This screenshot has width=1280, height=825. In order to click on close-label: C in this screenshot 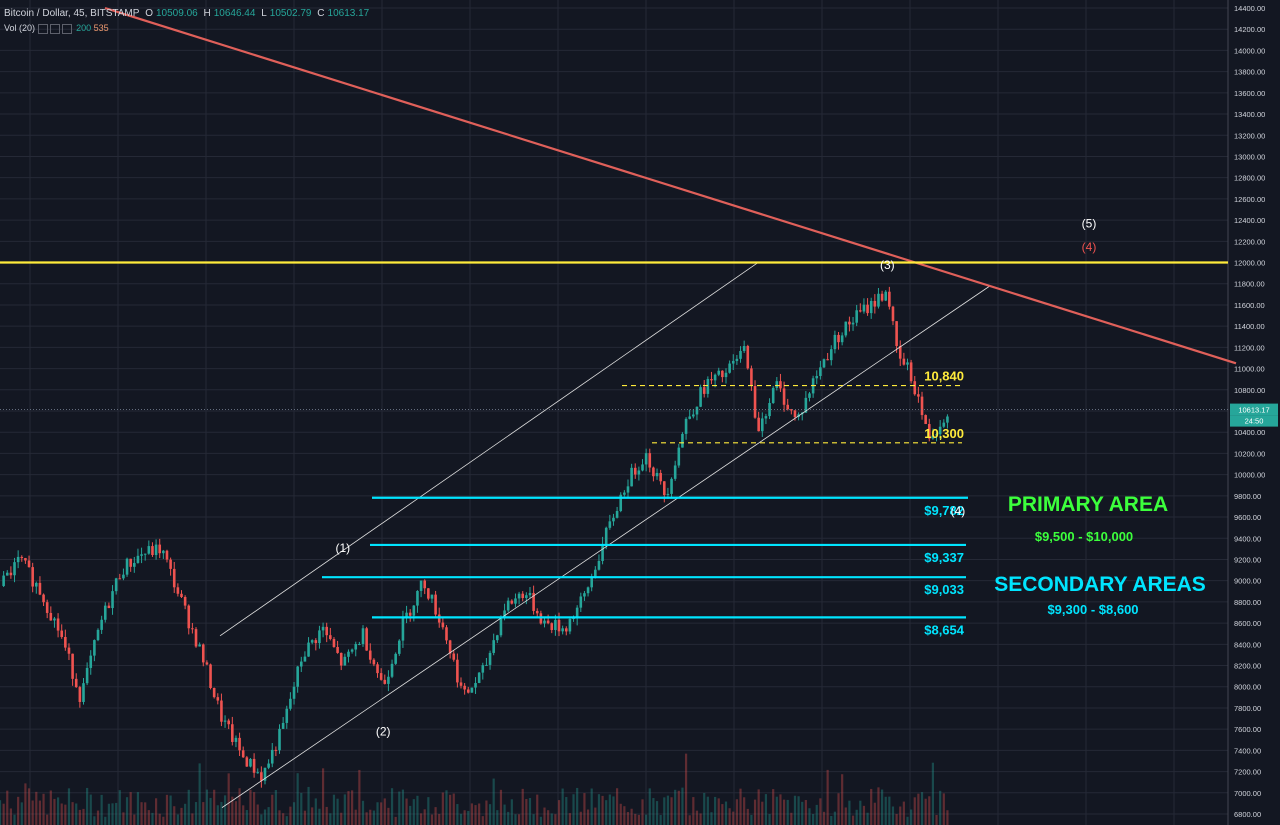, I will do `click(321, 13)`.